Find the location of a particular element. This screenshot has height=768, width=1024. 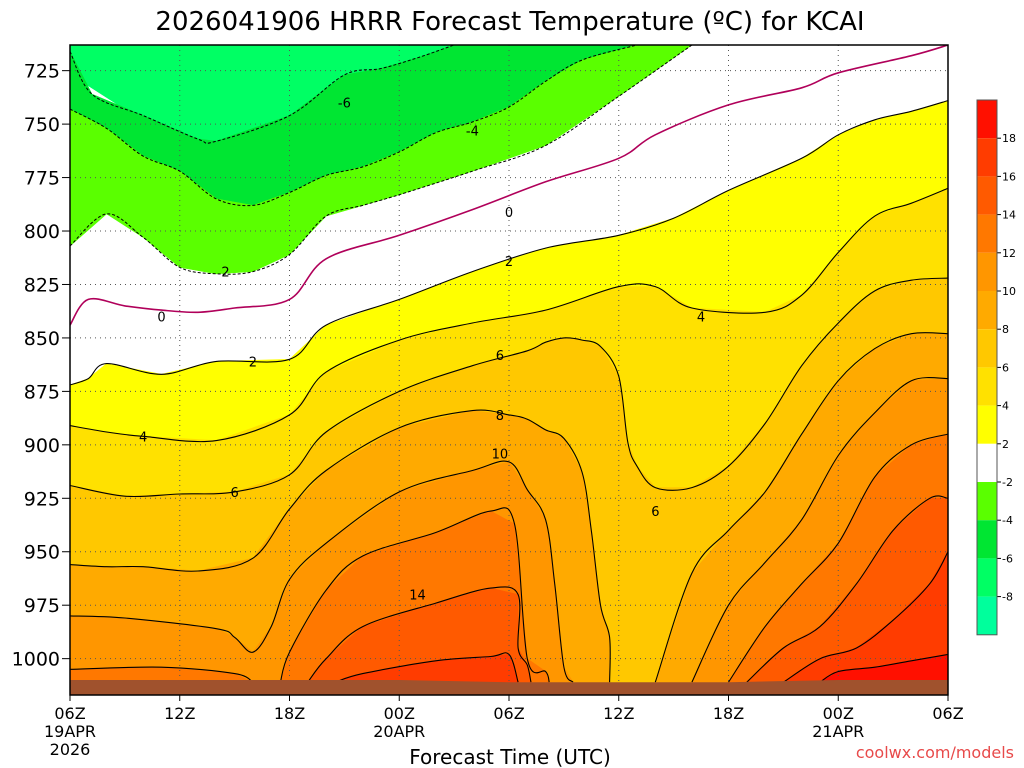

colorbar-label: 10 is located at coordinates (1009, 291).